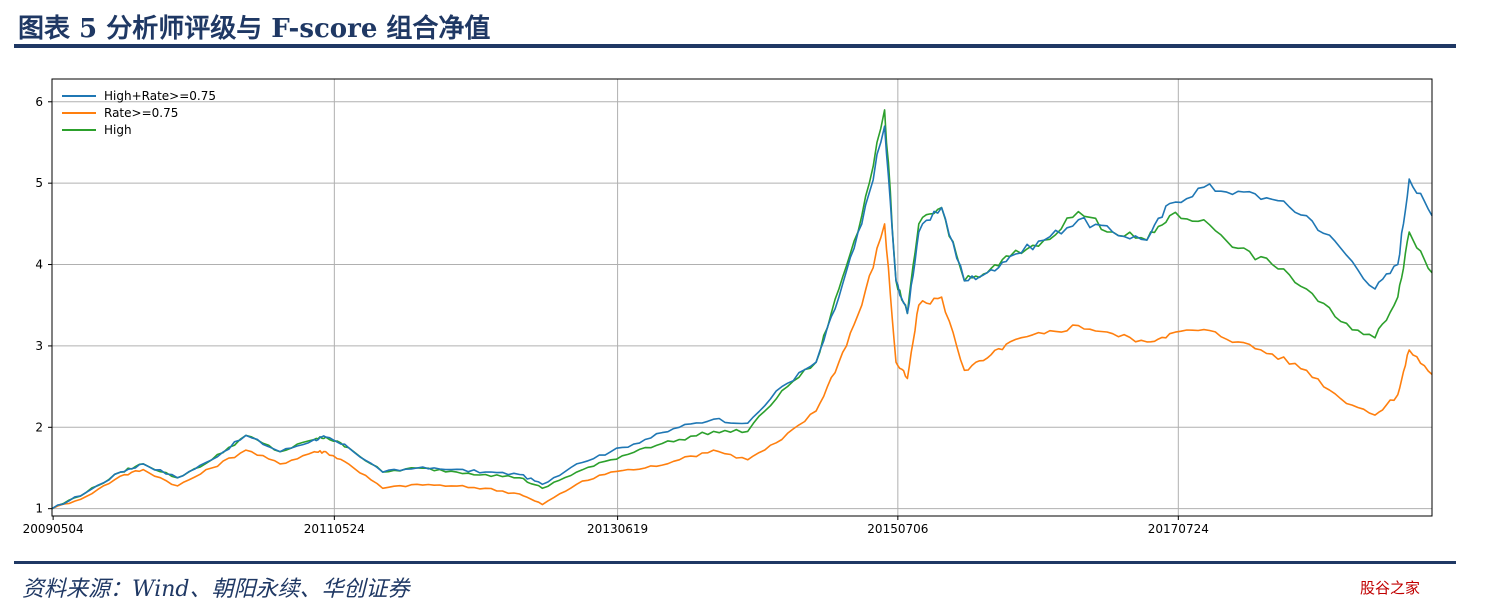 The width and height of the screenshot is (1485, 610). I want to click on x-tick-label: 20170724, so click(1178, 529).